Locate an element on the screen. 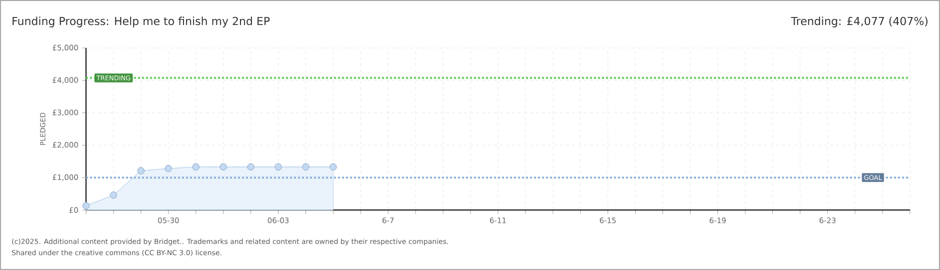 The height and width of the screenshot is (270, 940). chart-subtitle: Trending: £4,077 (407%) is located at coordinates (859, 22).